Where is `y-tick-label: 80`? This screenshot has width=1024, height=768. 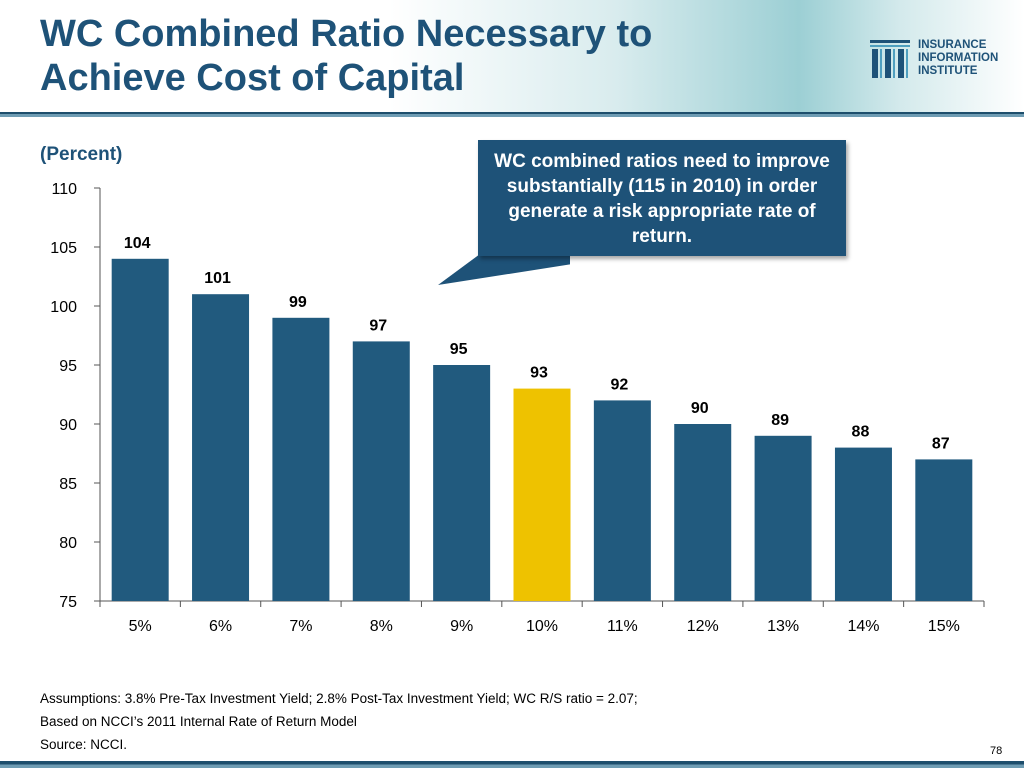 y-tick-label: 80 is located at coordinates (68, 543).